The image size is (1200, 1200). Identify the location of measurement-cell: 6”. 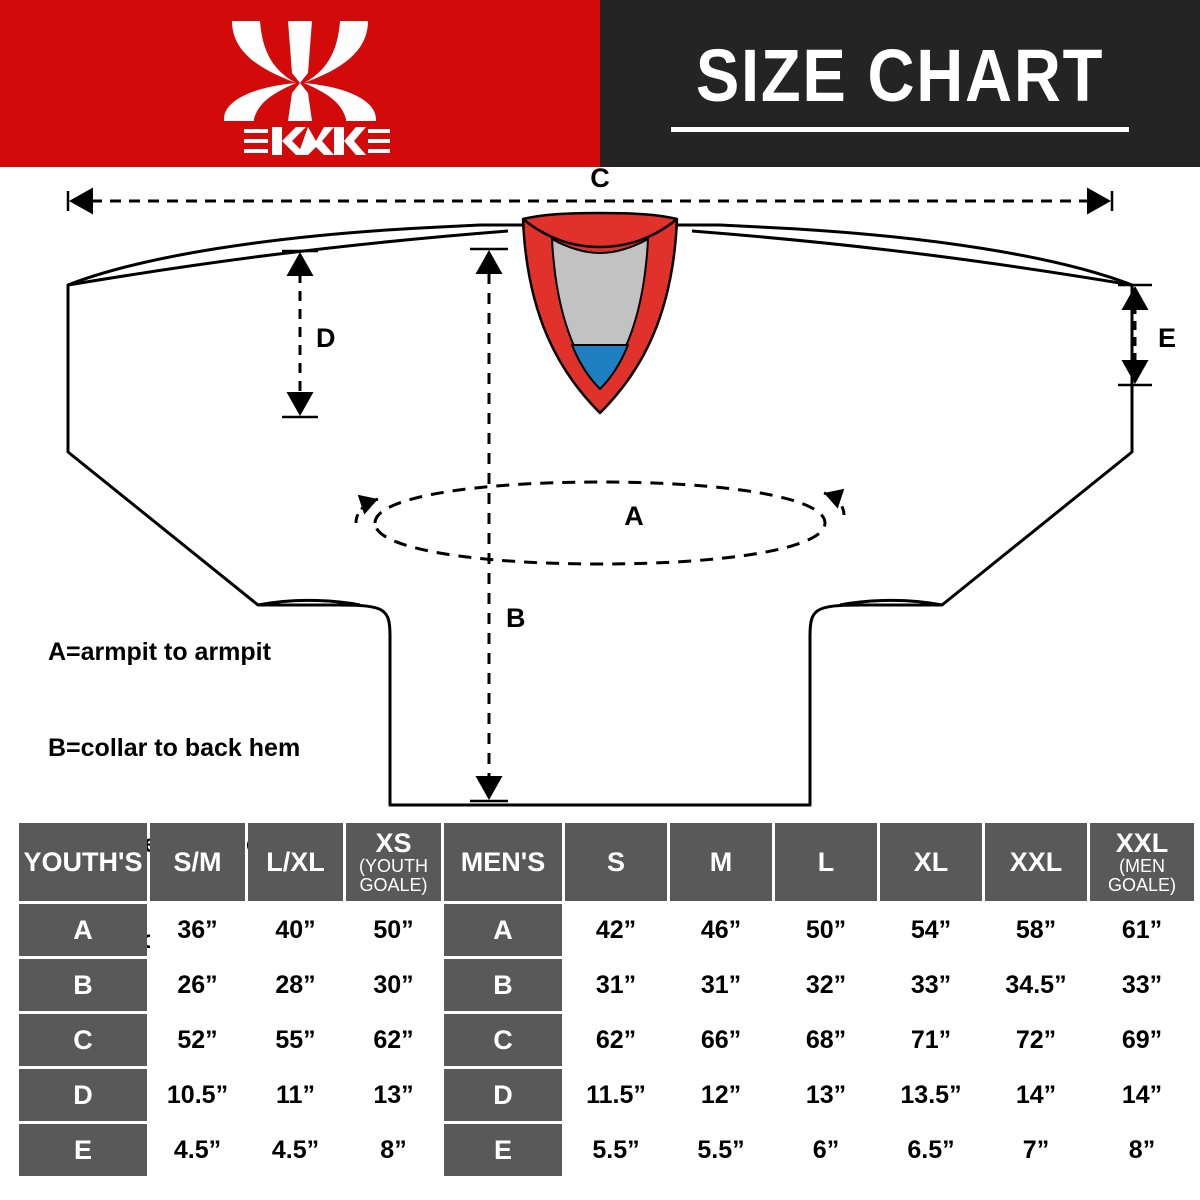
(826, 1150).